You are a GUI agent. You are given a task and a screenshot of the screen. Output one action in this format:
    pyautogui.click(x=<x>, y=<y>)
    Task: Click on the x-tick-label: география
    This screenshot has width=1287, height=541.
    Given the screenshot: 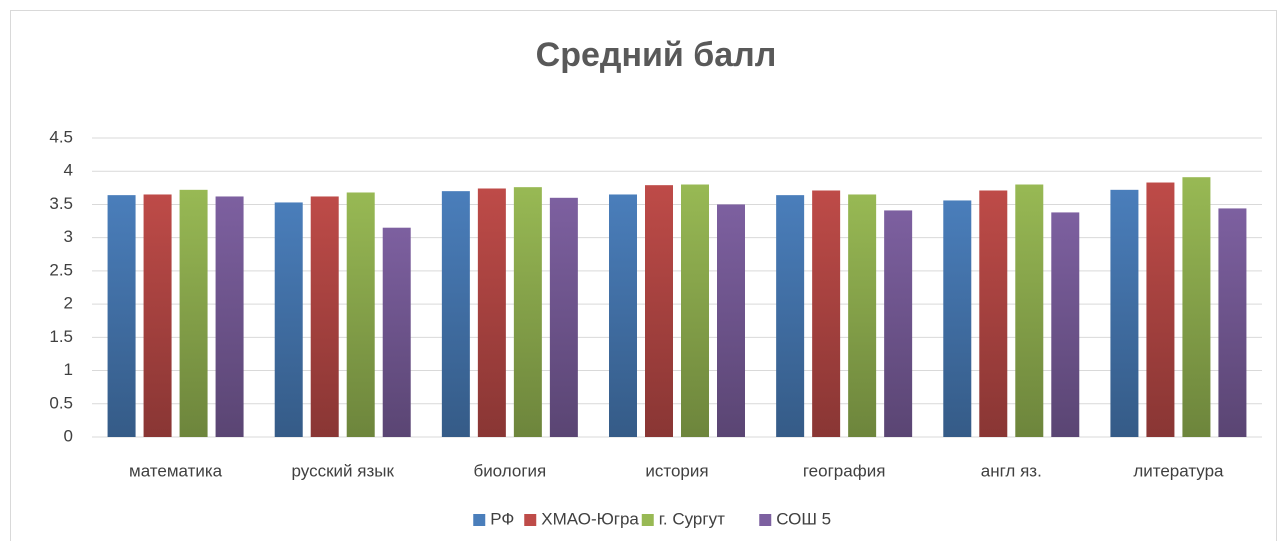 What is the action you would take?
    pyautogui.click(x=844, y=470)
    